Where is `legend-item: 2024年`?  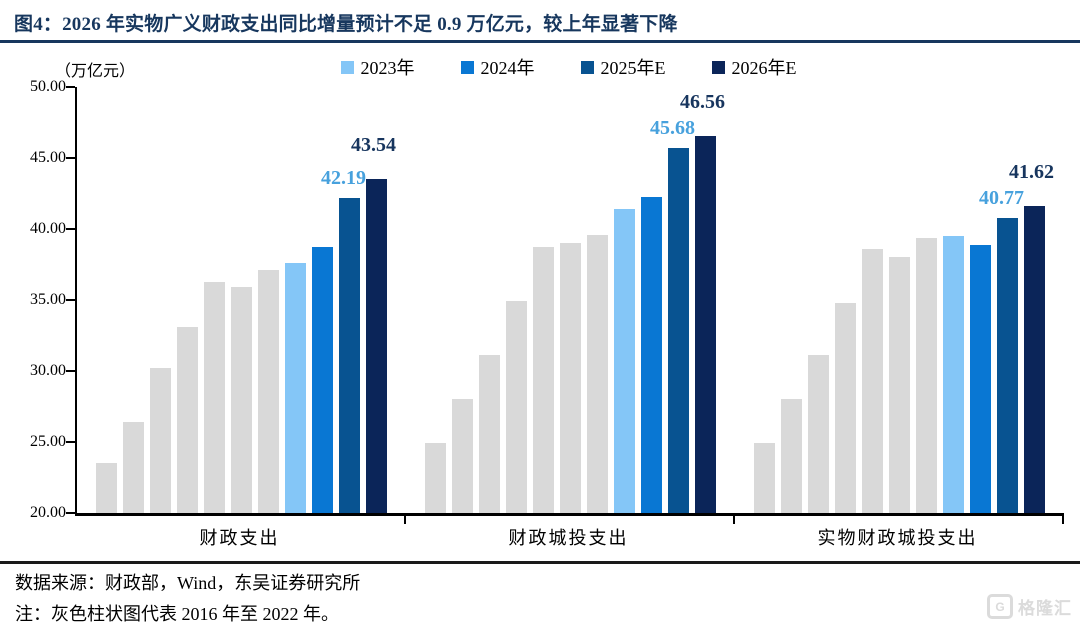
legend-item: 2024年 is located at coordinates (497, 67).